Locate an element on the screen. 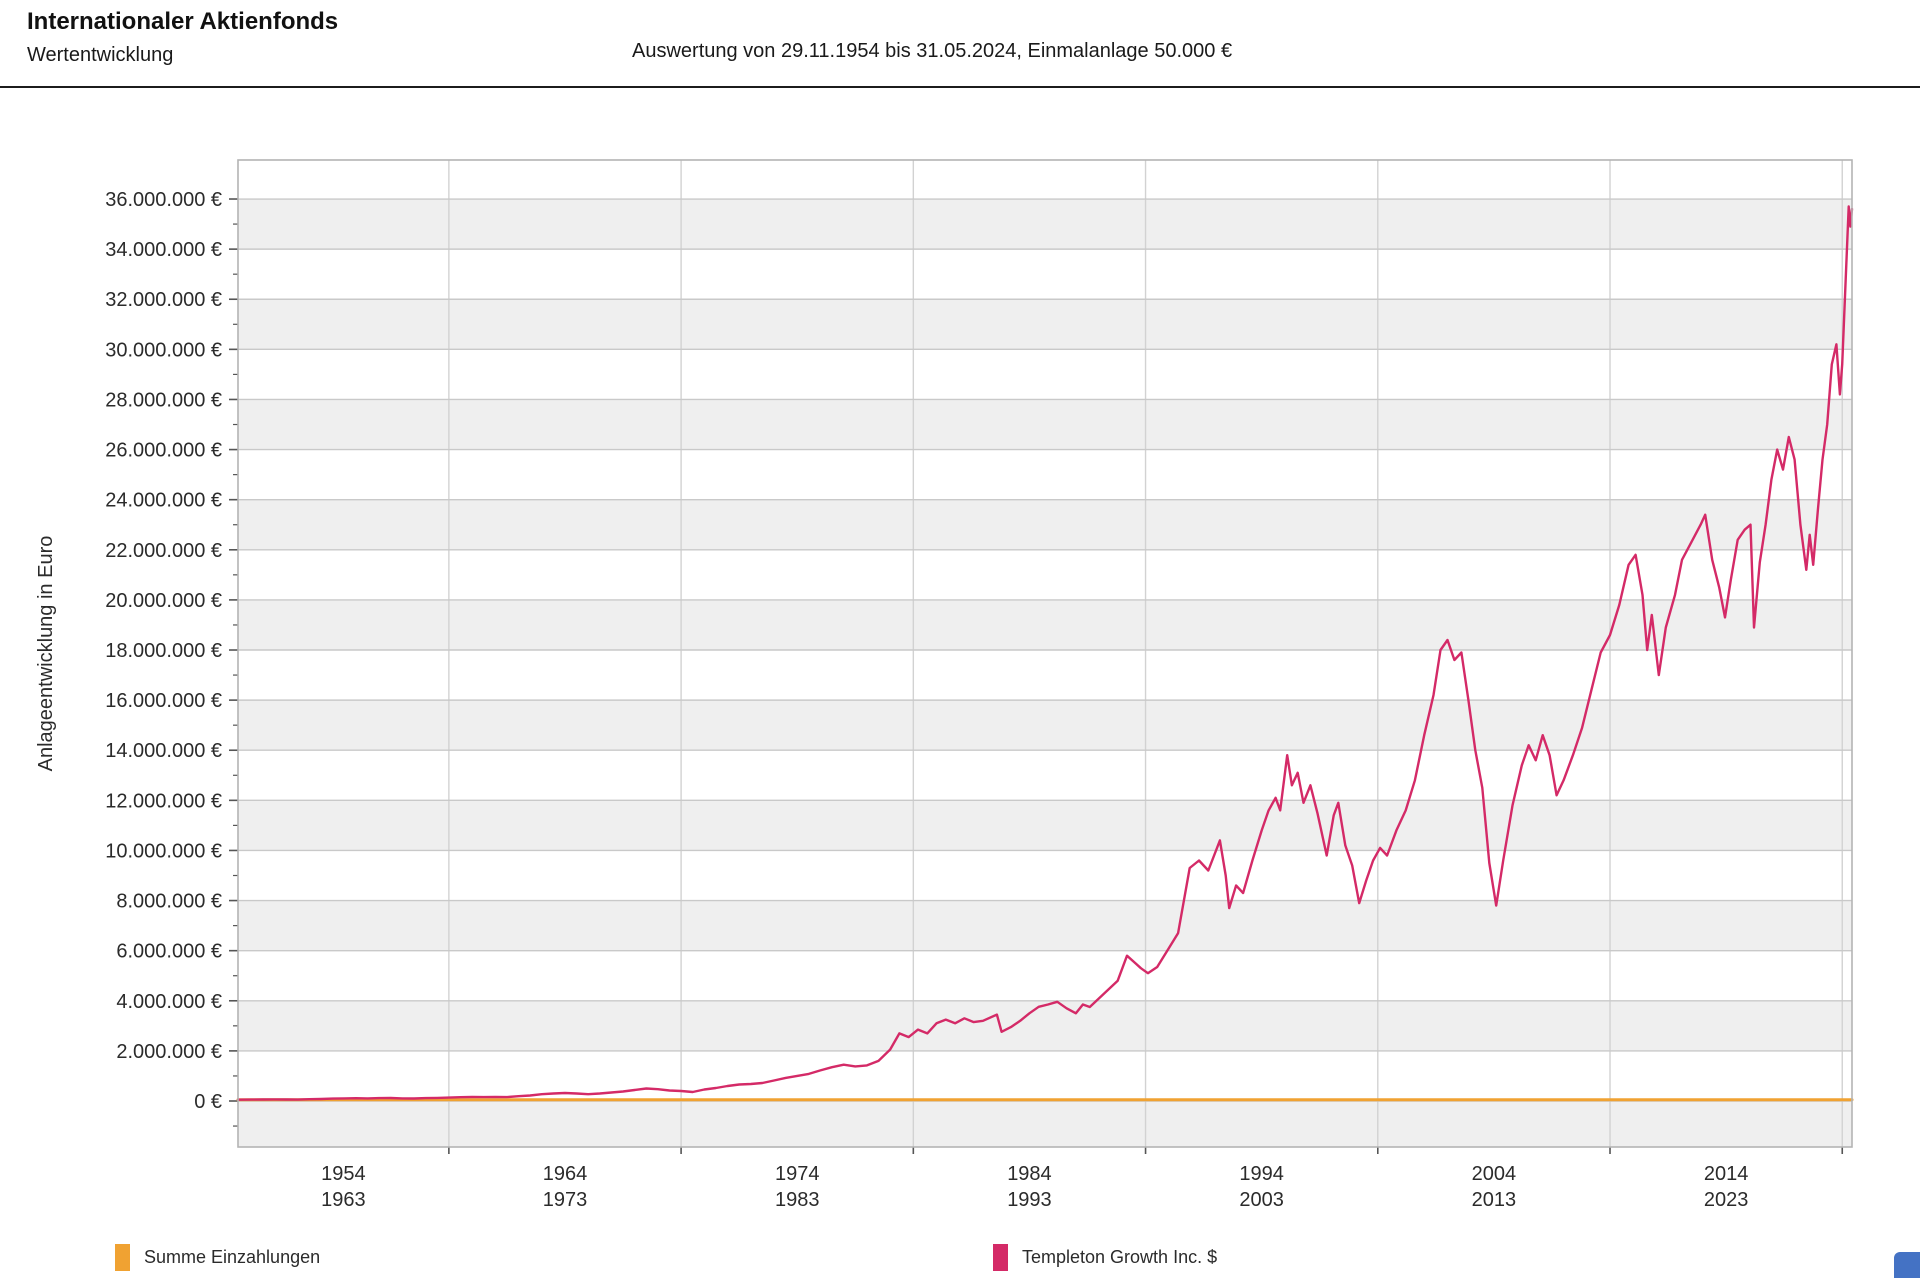 This screenshot has width=1920, height=1278. header-divider is located at coordinates (960, 87).